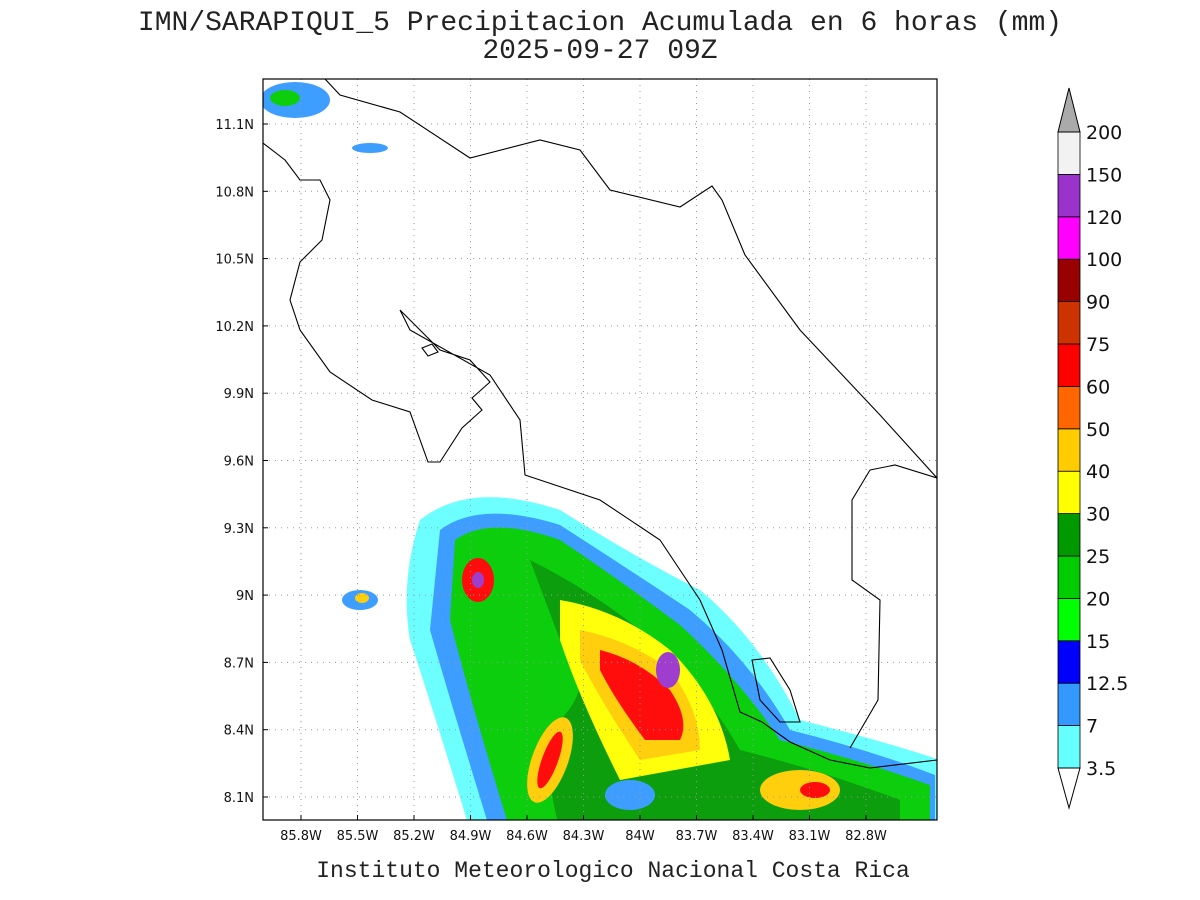 The height and width of the screenshot is (900, 1200). Describe the element at coordinates (1098, 345) in the screenshot. I see `colorbar-label: 75` at that location.